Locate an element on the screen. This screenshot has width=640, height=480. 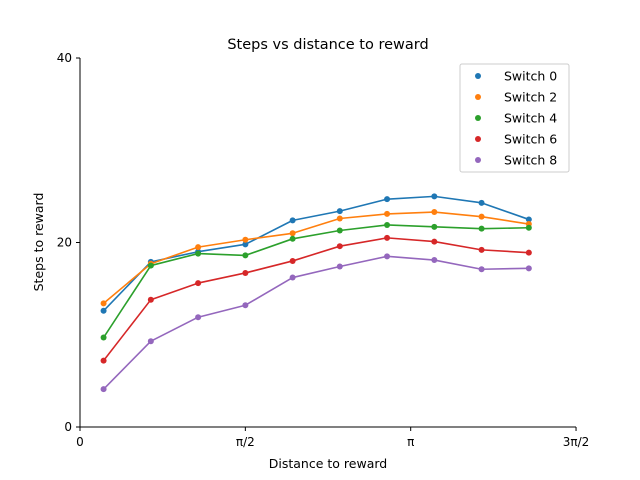
y-axis-label: Steps to reward is located at coordinates (38, 242).